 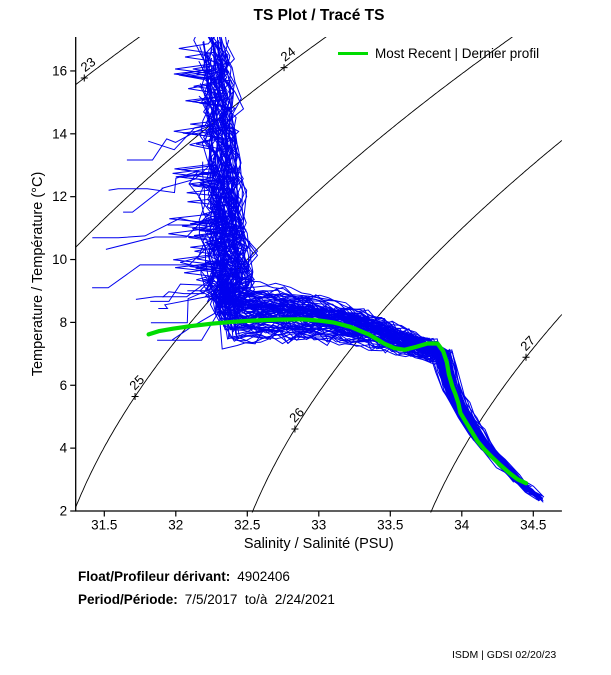 I want to click on contour-label: 24, so click(x=288, y=54).